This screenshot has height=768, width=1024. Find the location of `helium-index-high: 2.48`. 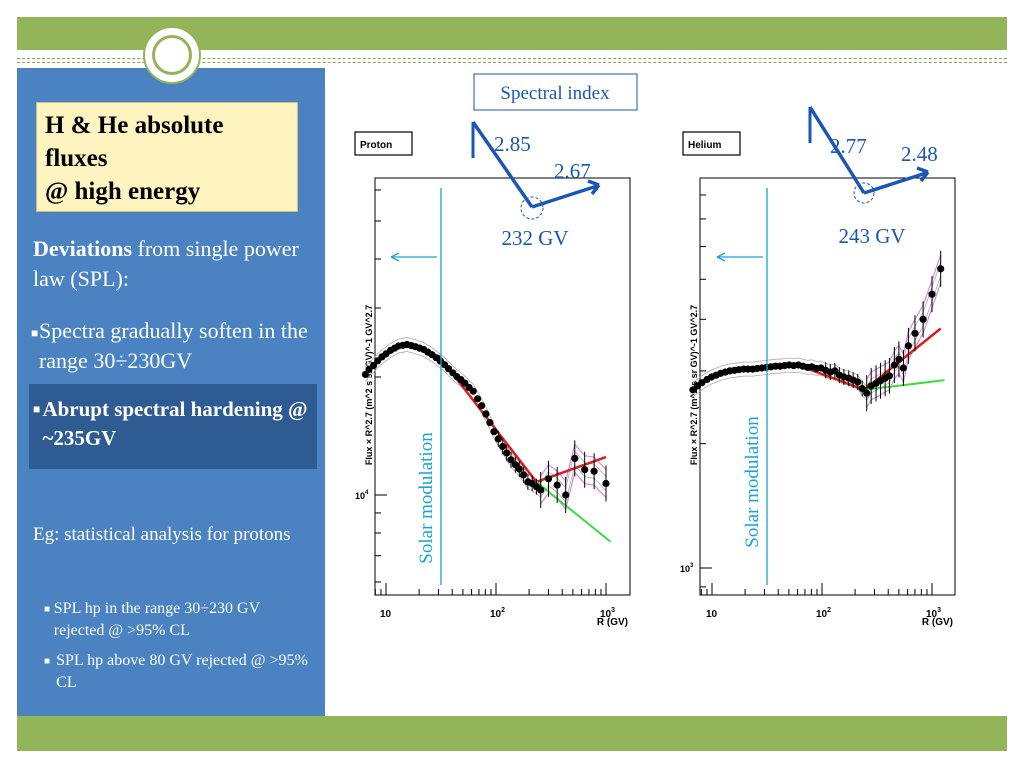

helium-index-high: 2.48 is located at coordinates (919, 154).